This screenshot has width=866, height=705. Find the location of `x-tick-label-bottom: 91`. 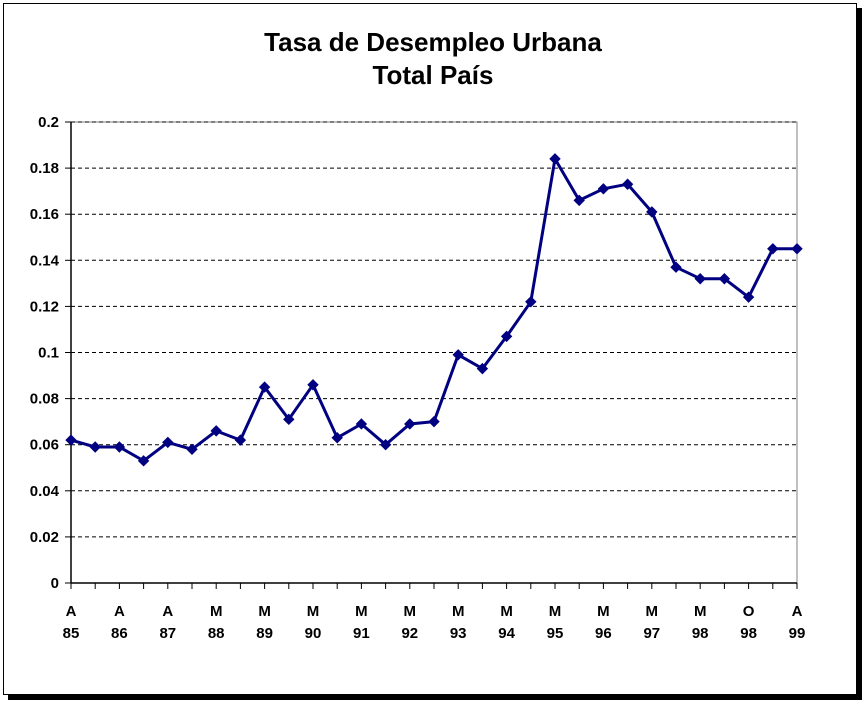

x-tick-label-bottom: 91 is located at coordinates (361, 633).